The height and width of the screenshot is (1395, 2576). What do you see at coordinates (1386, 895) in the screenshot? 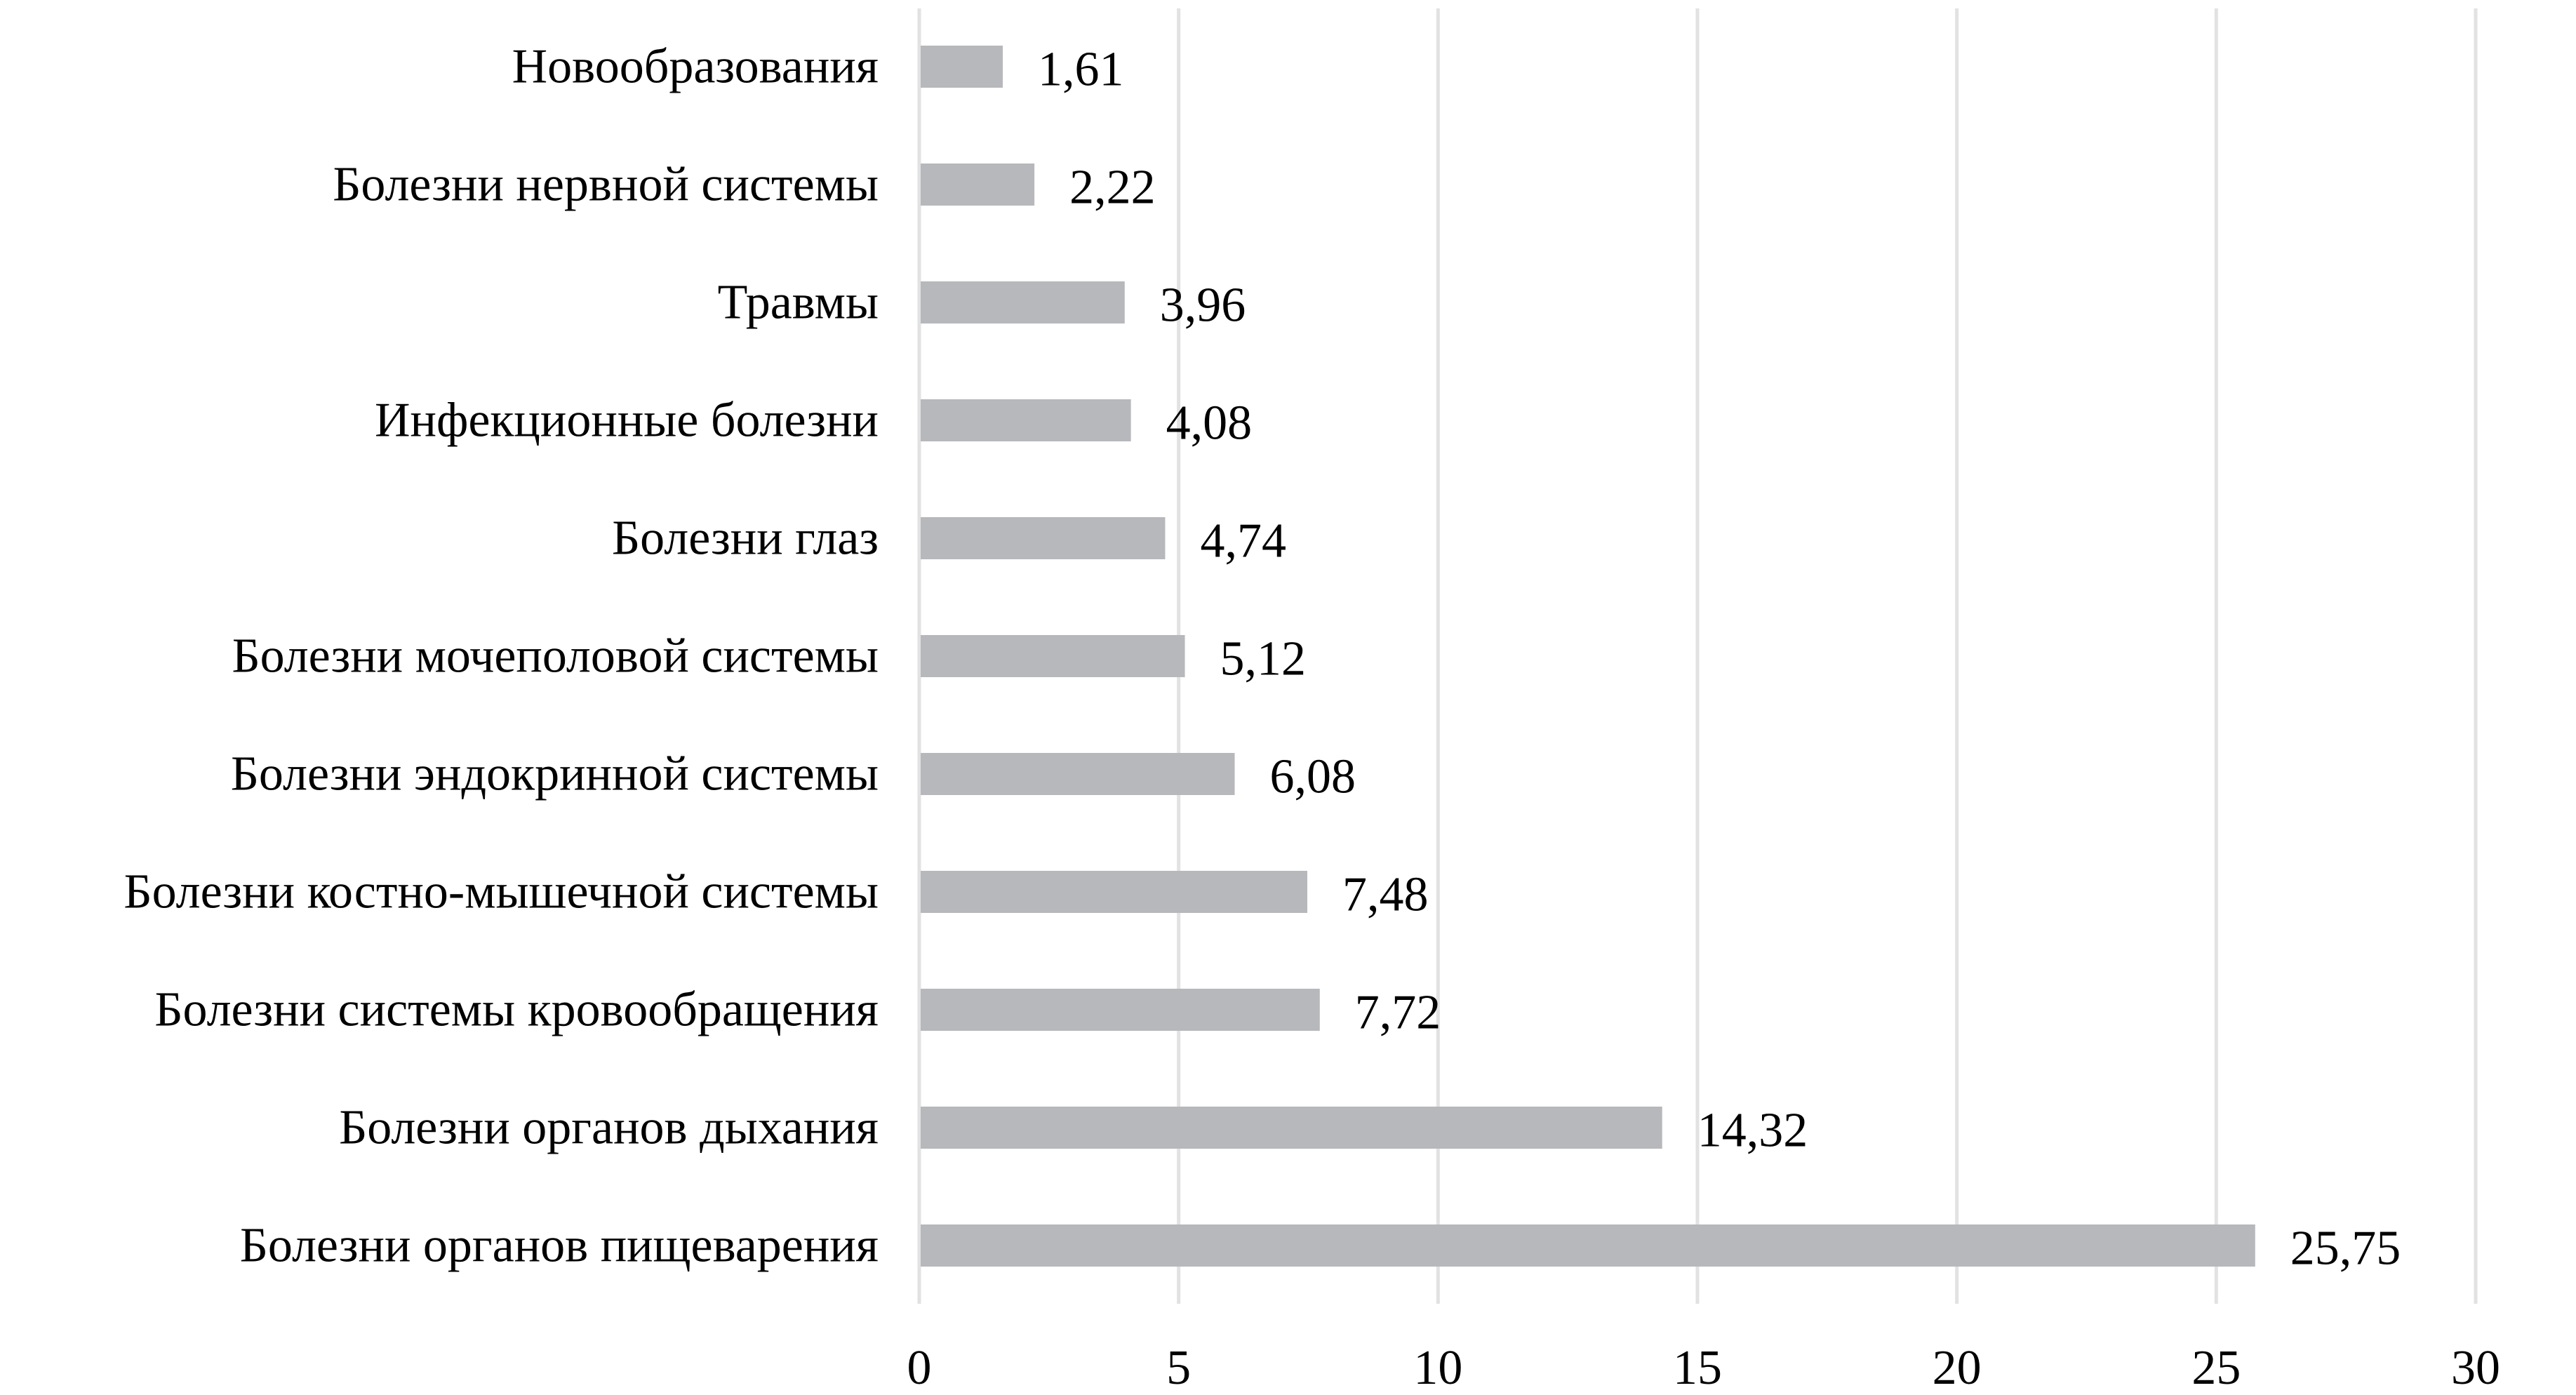
I see `value-label: 7,48` at bounding box center [1386, 895].